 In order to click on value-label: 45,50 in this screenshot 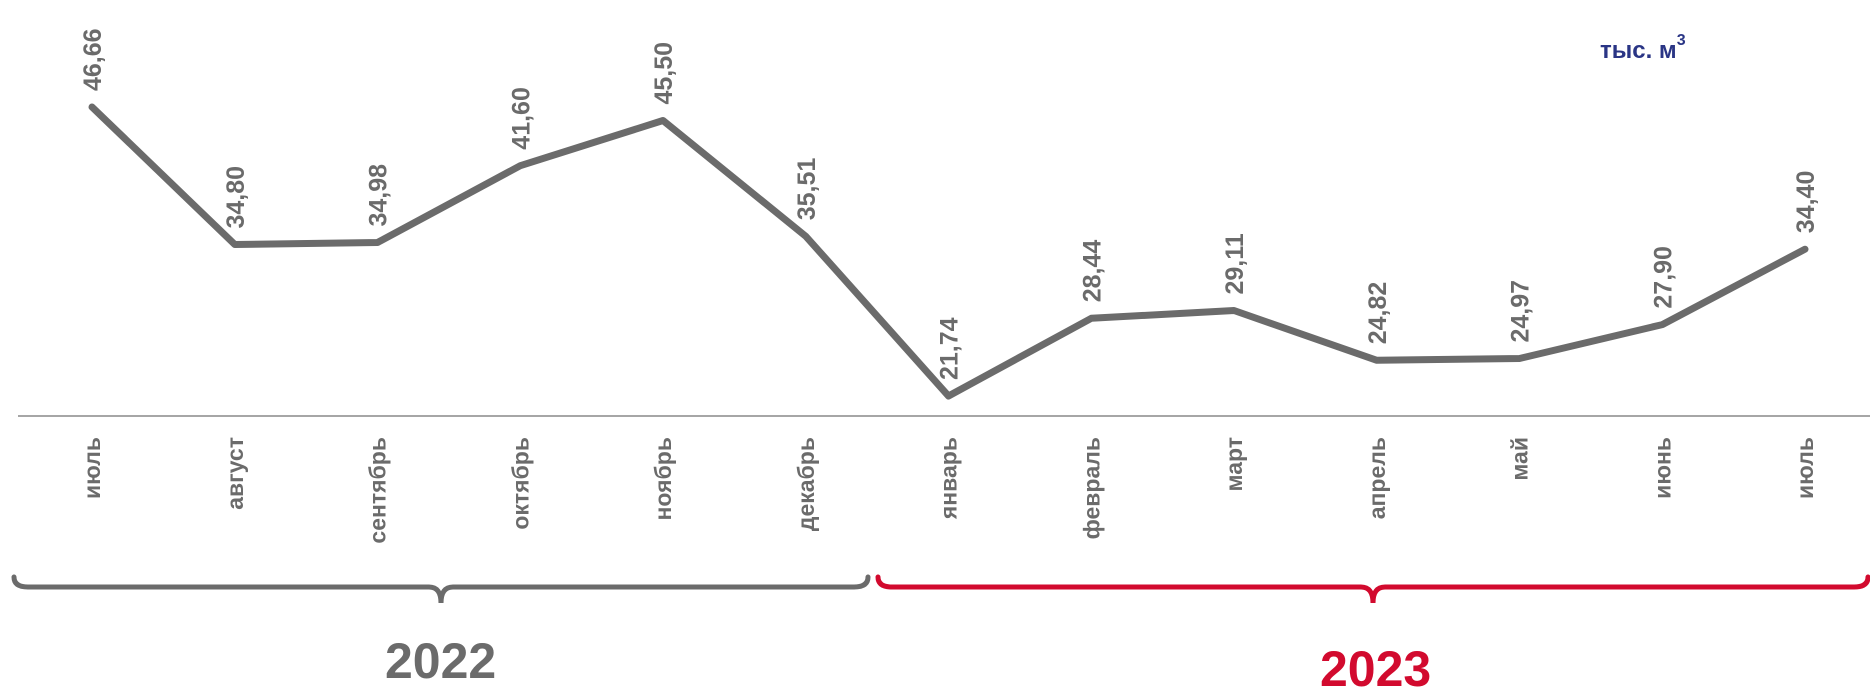, I will do `click(664, 73)`.